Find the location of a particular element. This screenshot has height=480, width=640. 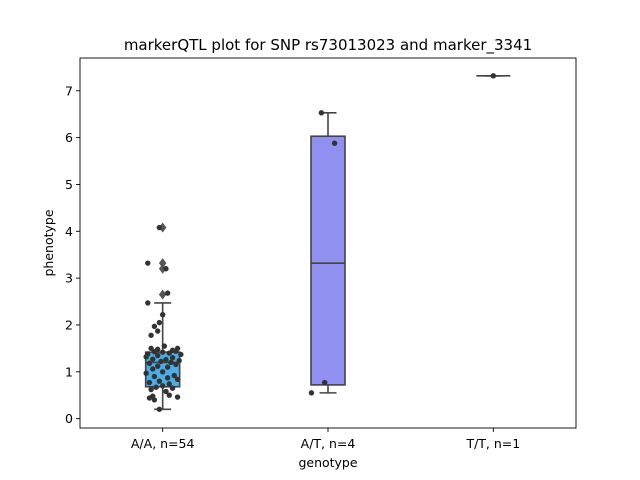

y-tick-label: 1 is located at coordinates (69, 371).